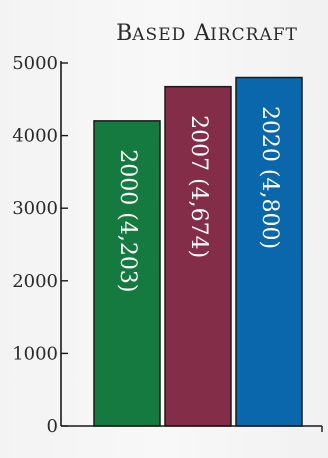 The width and height of the screenshot is (328, 458). What do you see at coordinates (269, 177) in the screenshot?
I see `bar-label-2020: 2020 (4,800)` at bounding box center [269, 177].